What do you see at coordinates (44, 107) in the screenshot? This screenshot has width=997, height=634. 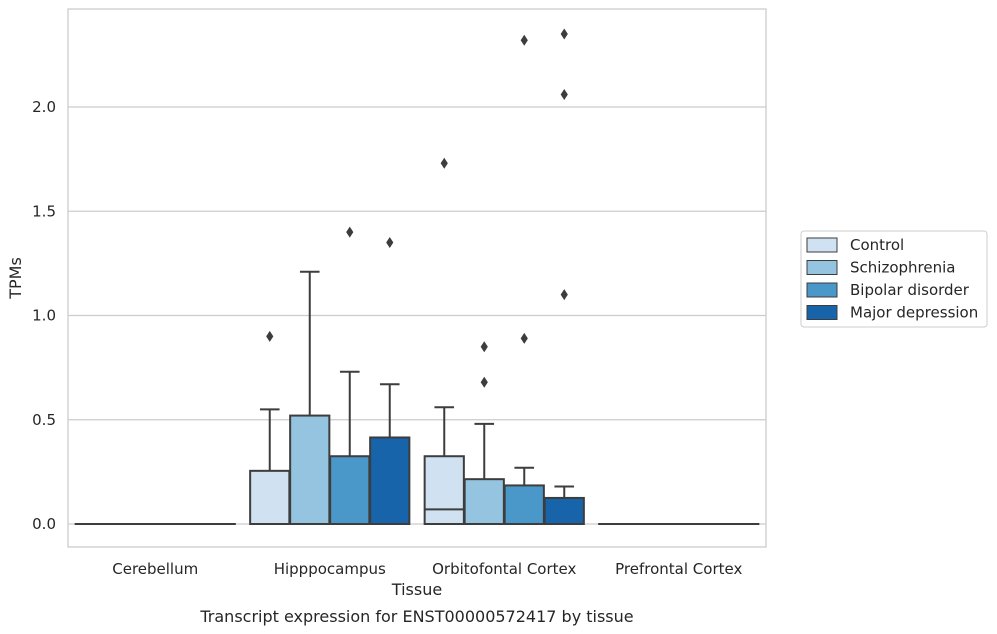 I see `y-tick-label: 2.0` at bounding box center [44, 107].